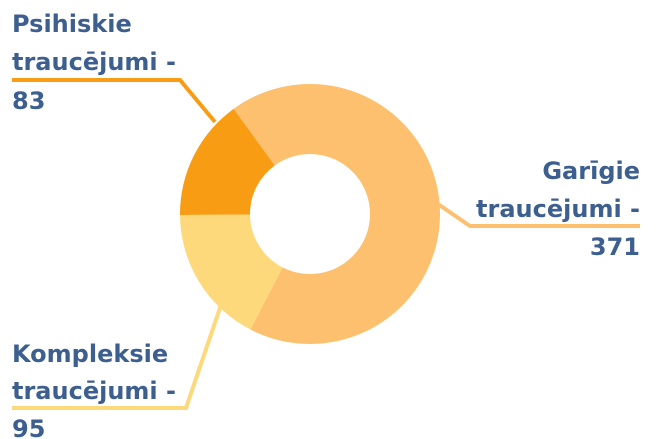 Image resolution: width=657 pixels, height=439 pixels. What do you see at coordinates (558, 190) in the screenshot?
I see `slice-label: Garīgie traucējumi -` at bounding box center [558, 190].